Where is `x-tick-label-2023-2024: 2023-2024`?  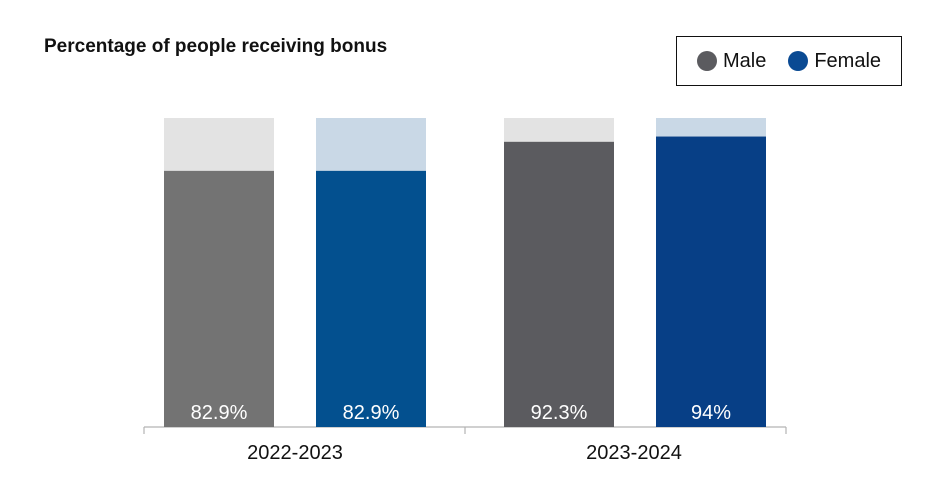 x-tick-label-2023-2024: 2023-2024 is located at coordinates (634, 453).